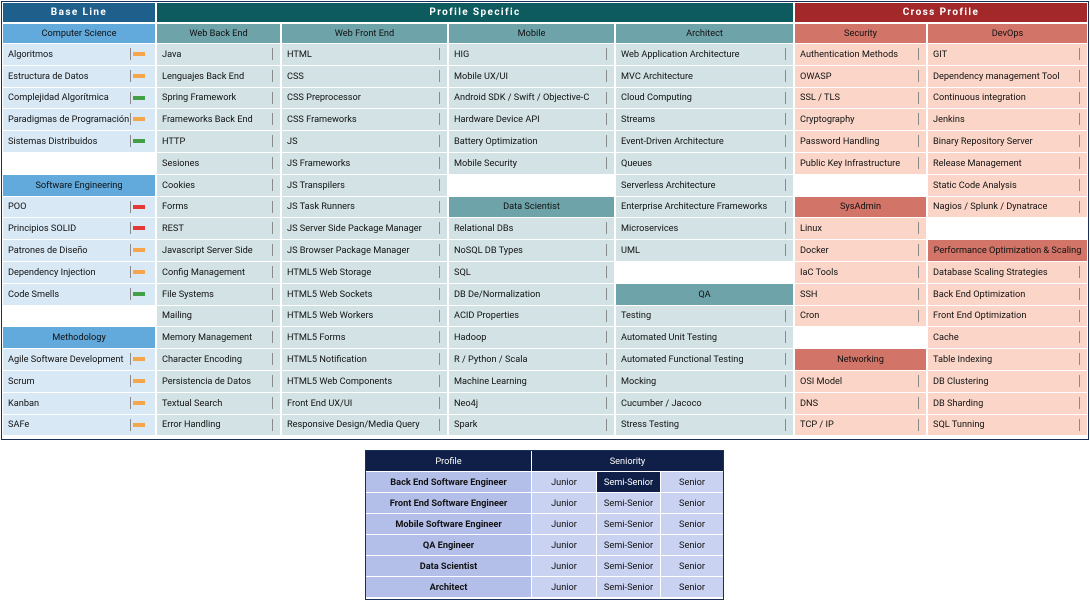 The height and width of the screenshot is (604, 1090). I want to click on skill-cell: POO, so click(79, 207).